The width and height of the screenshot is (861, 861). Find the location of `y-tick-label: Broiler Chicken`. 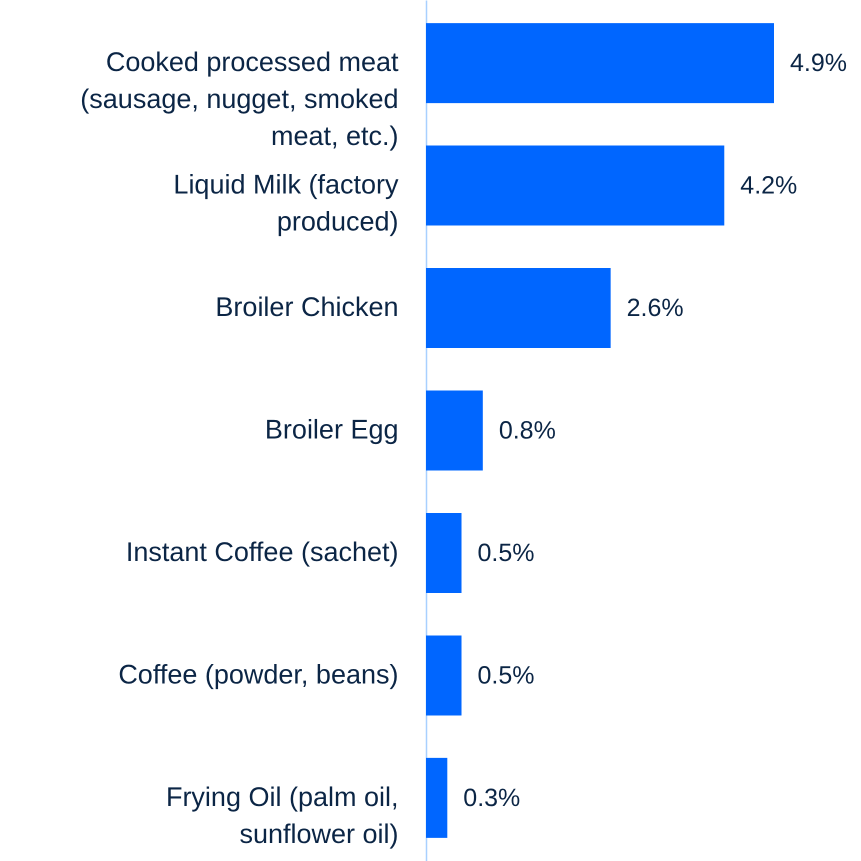

y-tick-label: Broiler Chicken is located at coordinates (306, 307).